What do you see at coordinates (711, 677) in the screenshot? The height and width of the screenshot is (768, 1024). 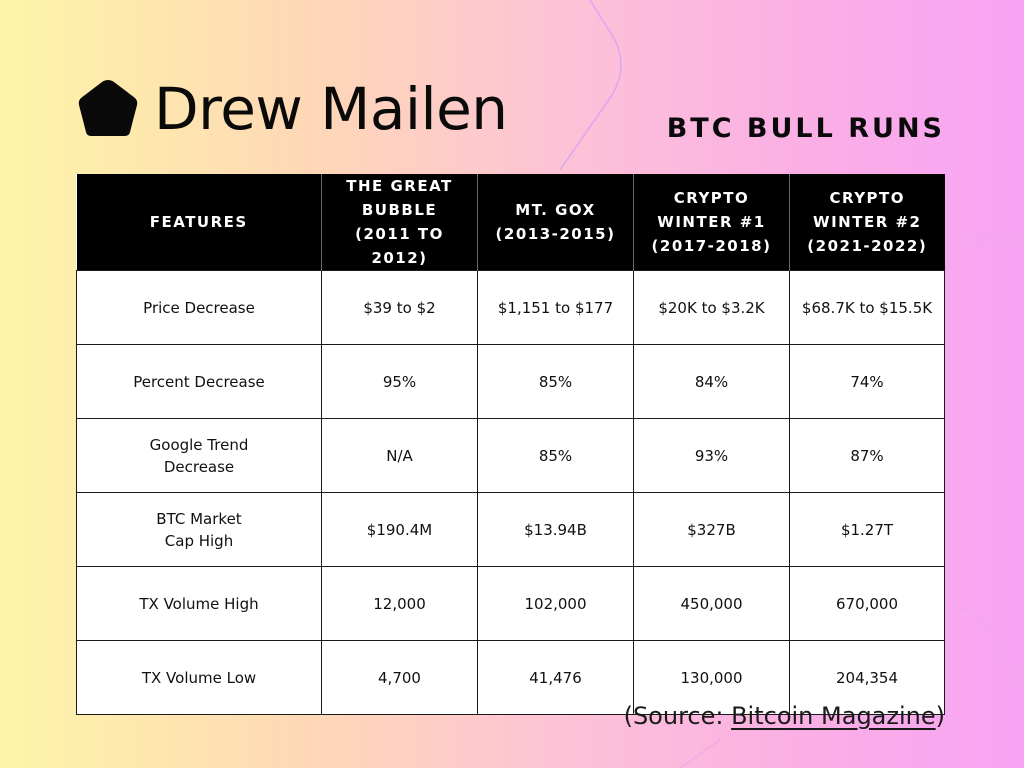 I see `table-cell: 130,000` at bounding box center [711, 677].